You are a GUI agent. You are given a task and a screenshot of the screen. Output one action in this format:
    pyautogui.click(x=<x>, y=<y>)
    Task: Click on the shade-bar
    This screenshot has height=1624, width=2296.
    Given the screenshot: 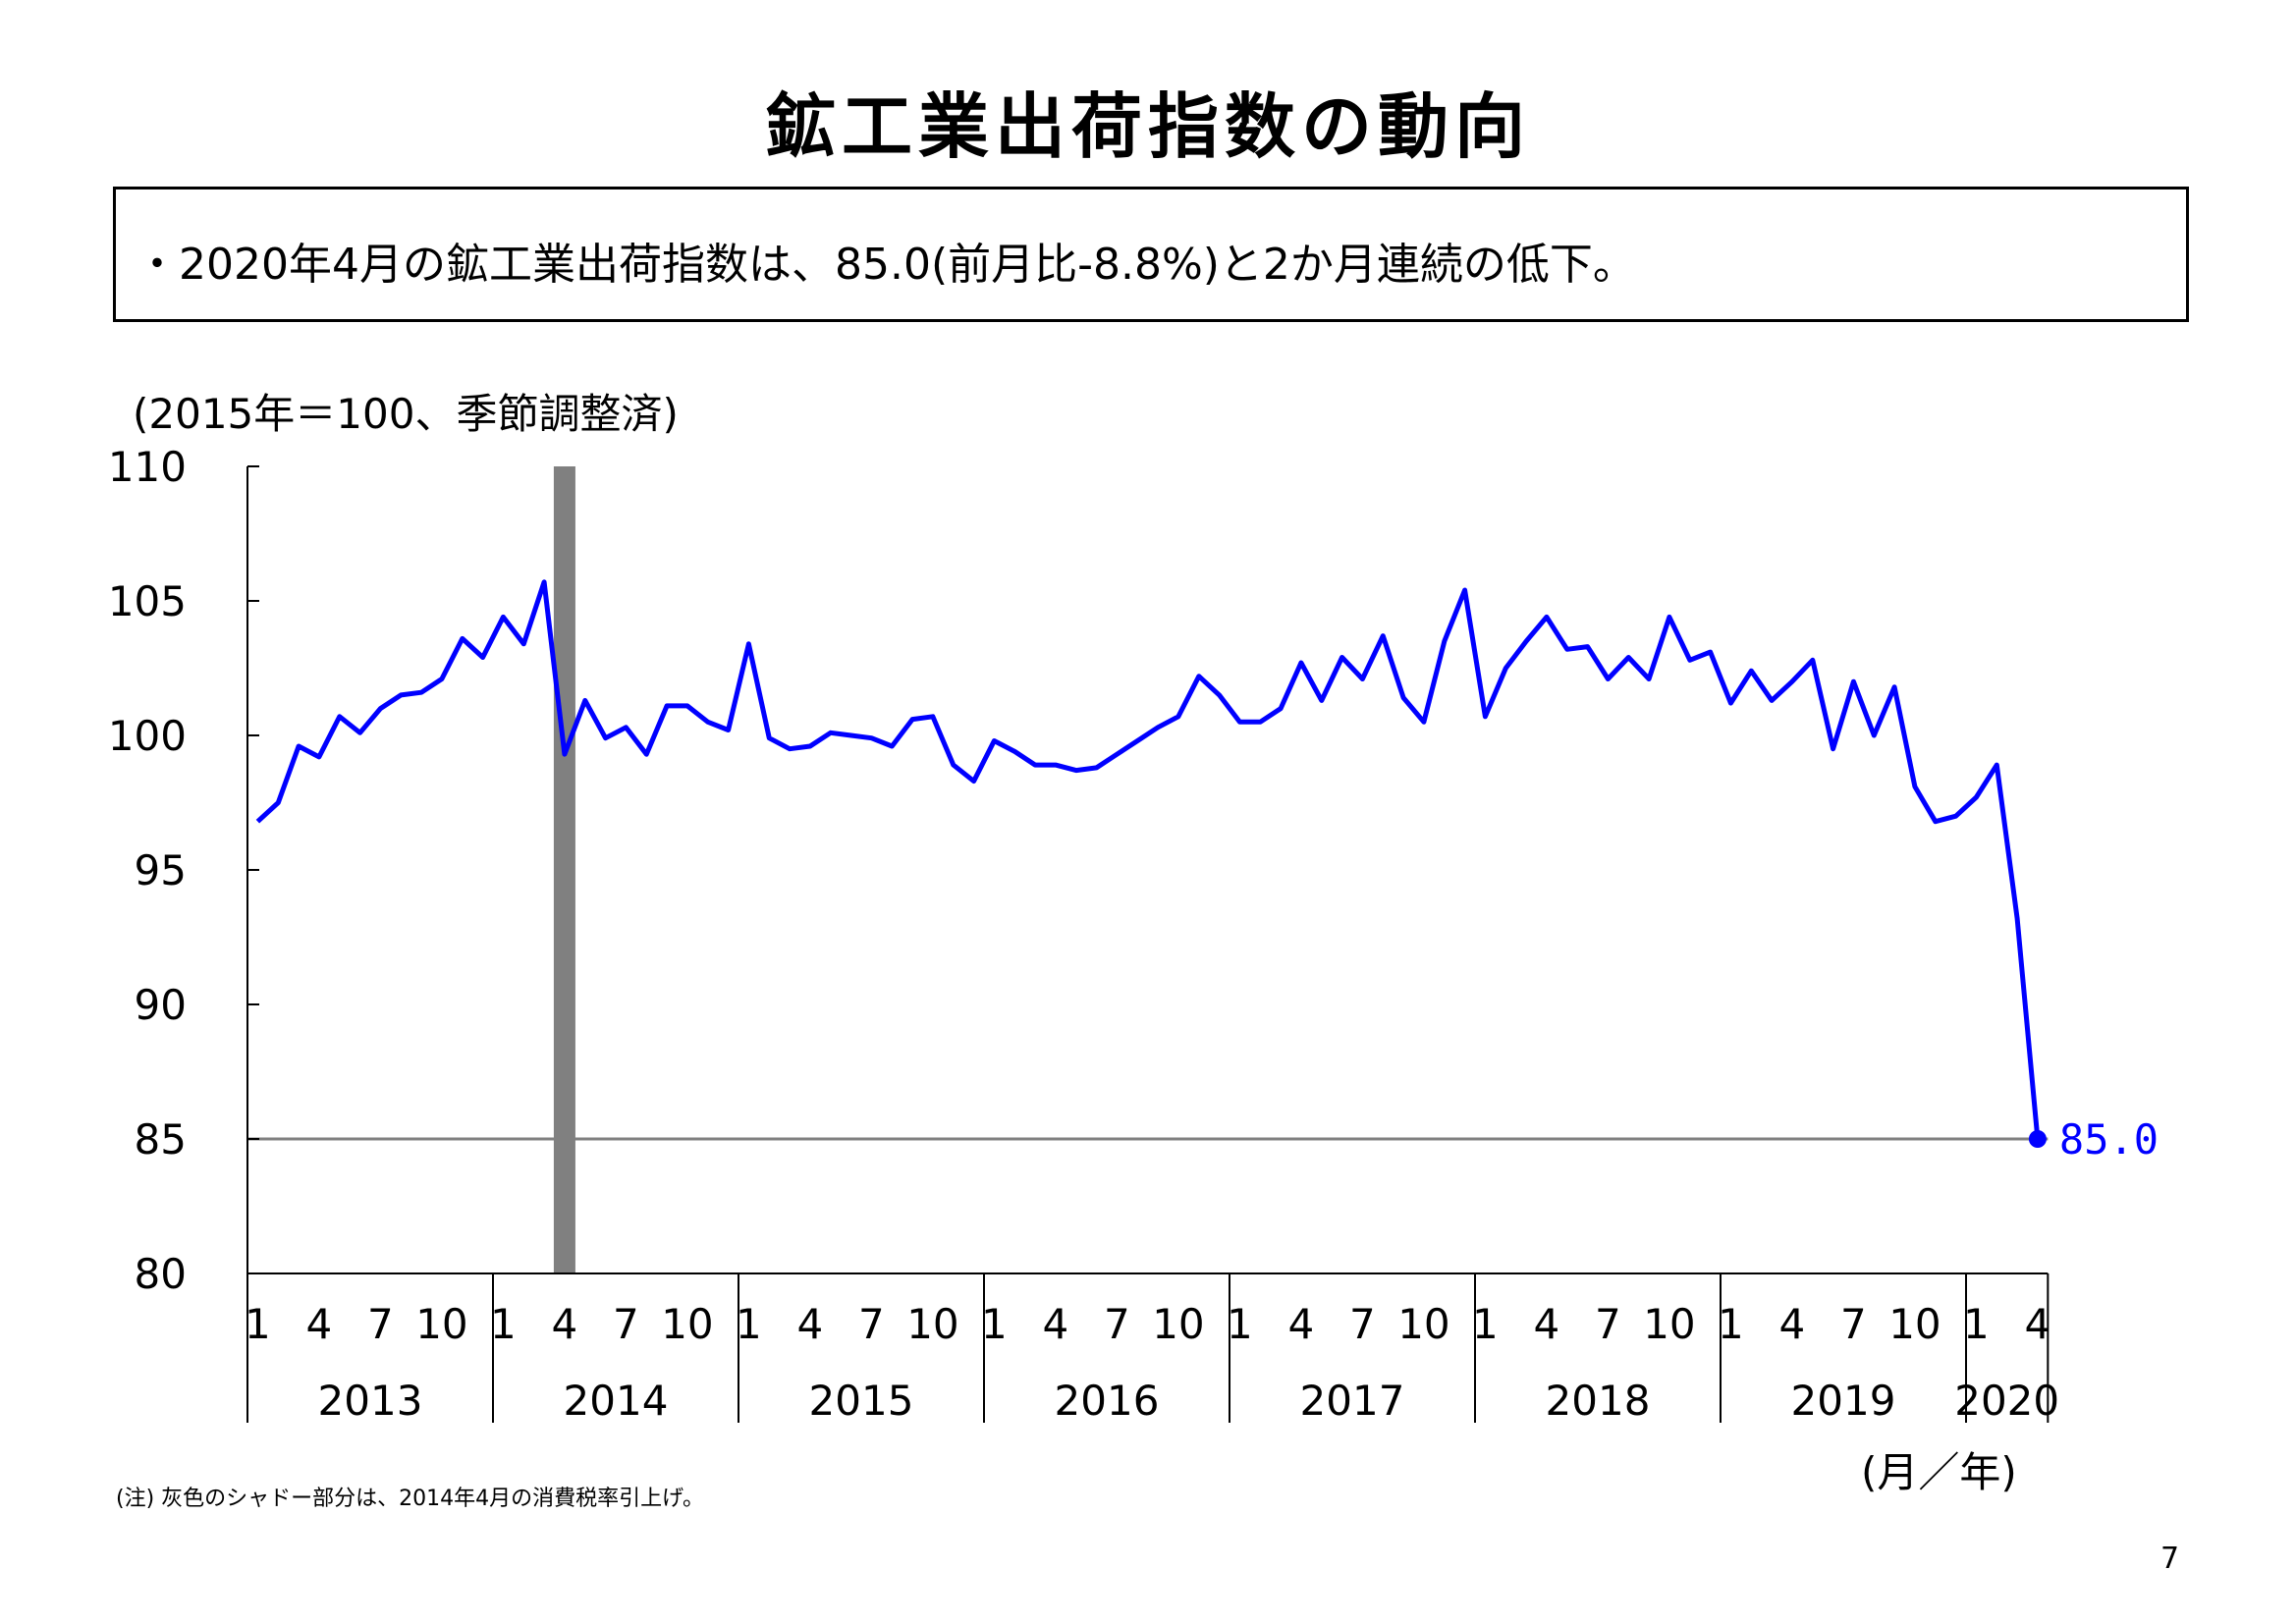 What is the action you would take?
    pyautogui.click(x=564, y=869)
    